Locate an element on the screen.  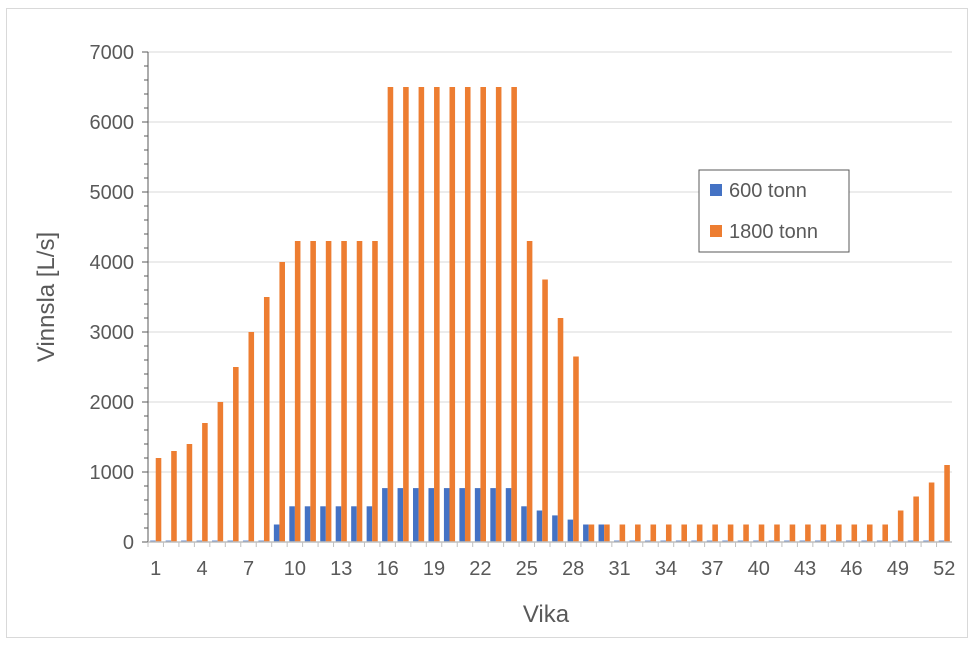
x-tick-label: 7 is located at coordinates (248, 569).